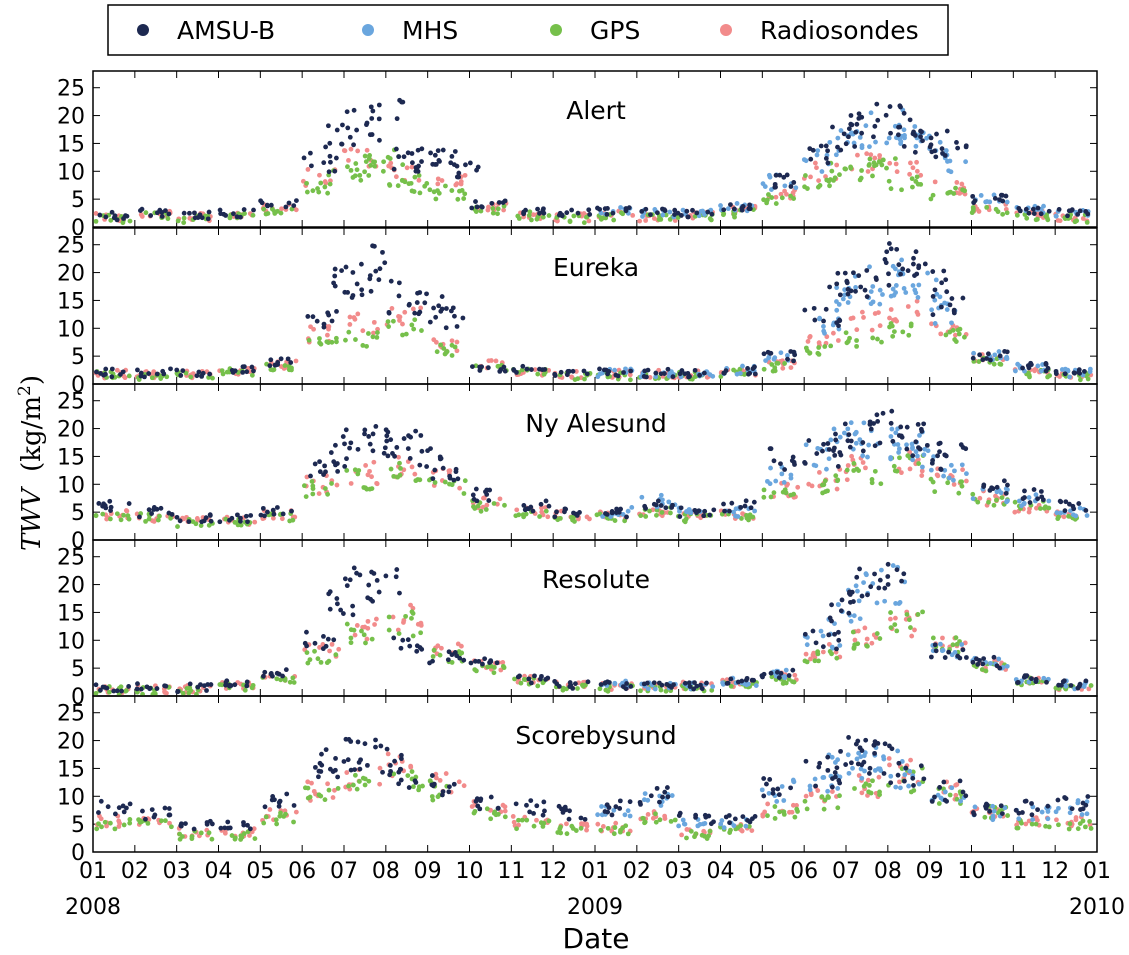 The width and height of the screenshot is (1129, 955). I want to click on legend-frame, so click(528, 30).